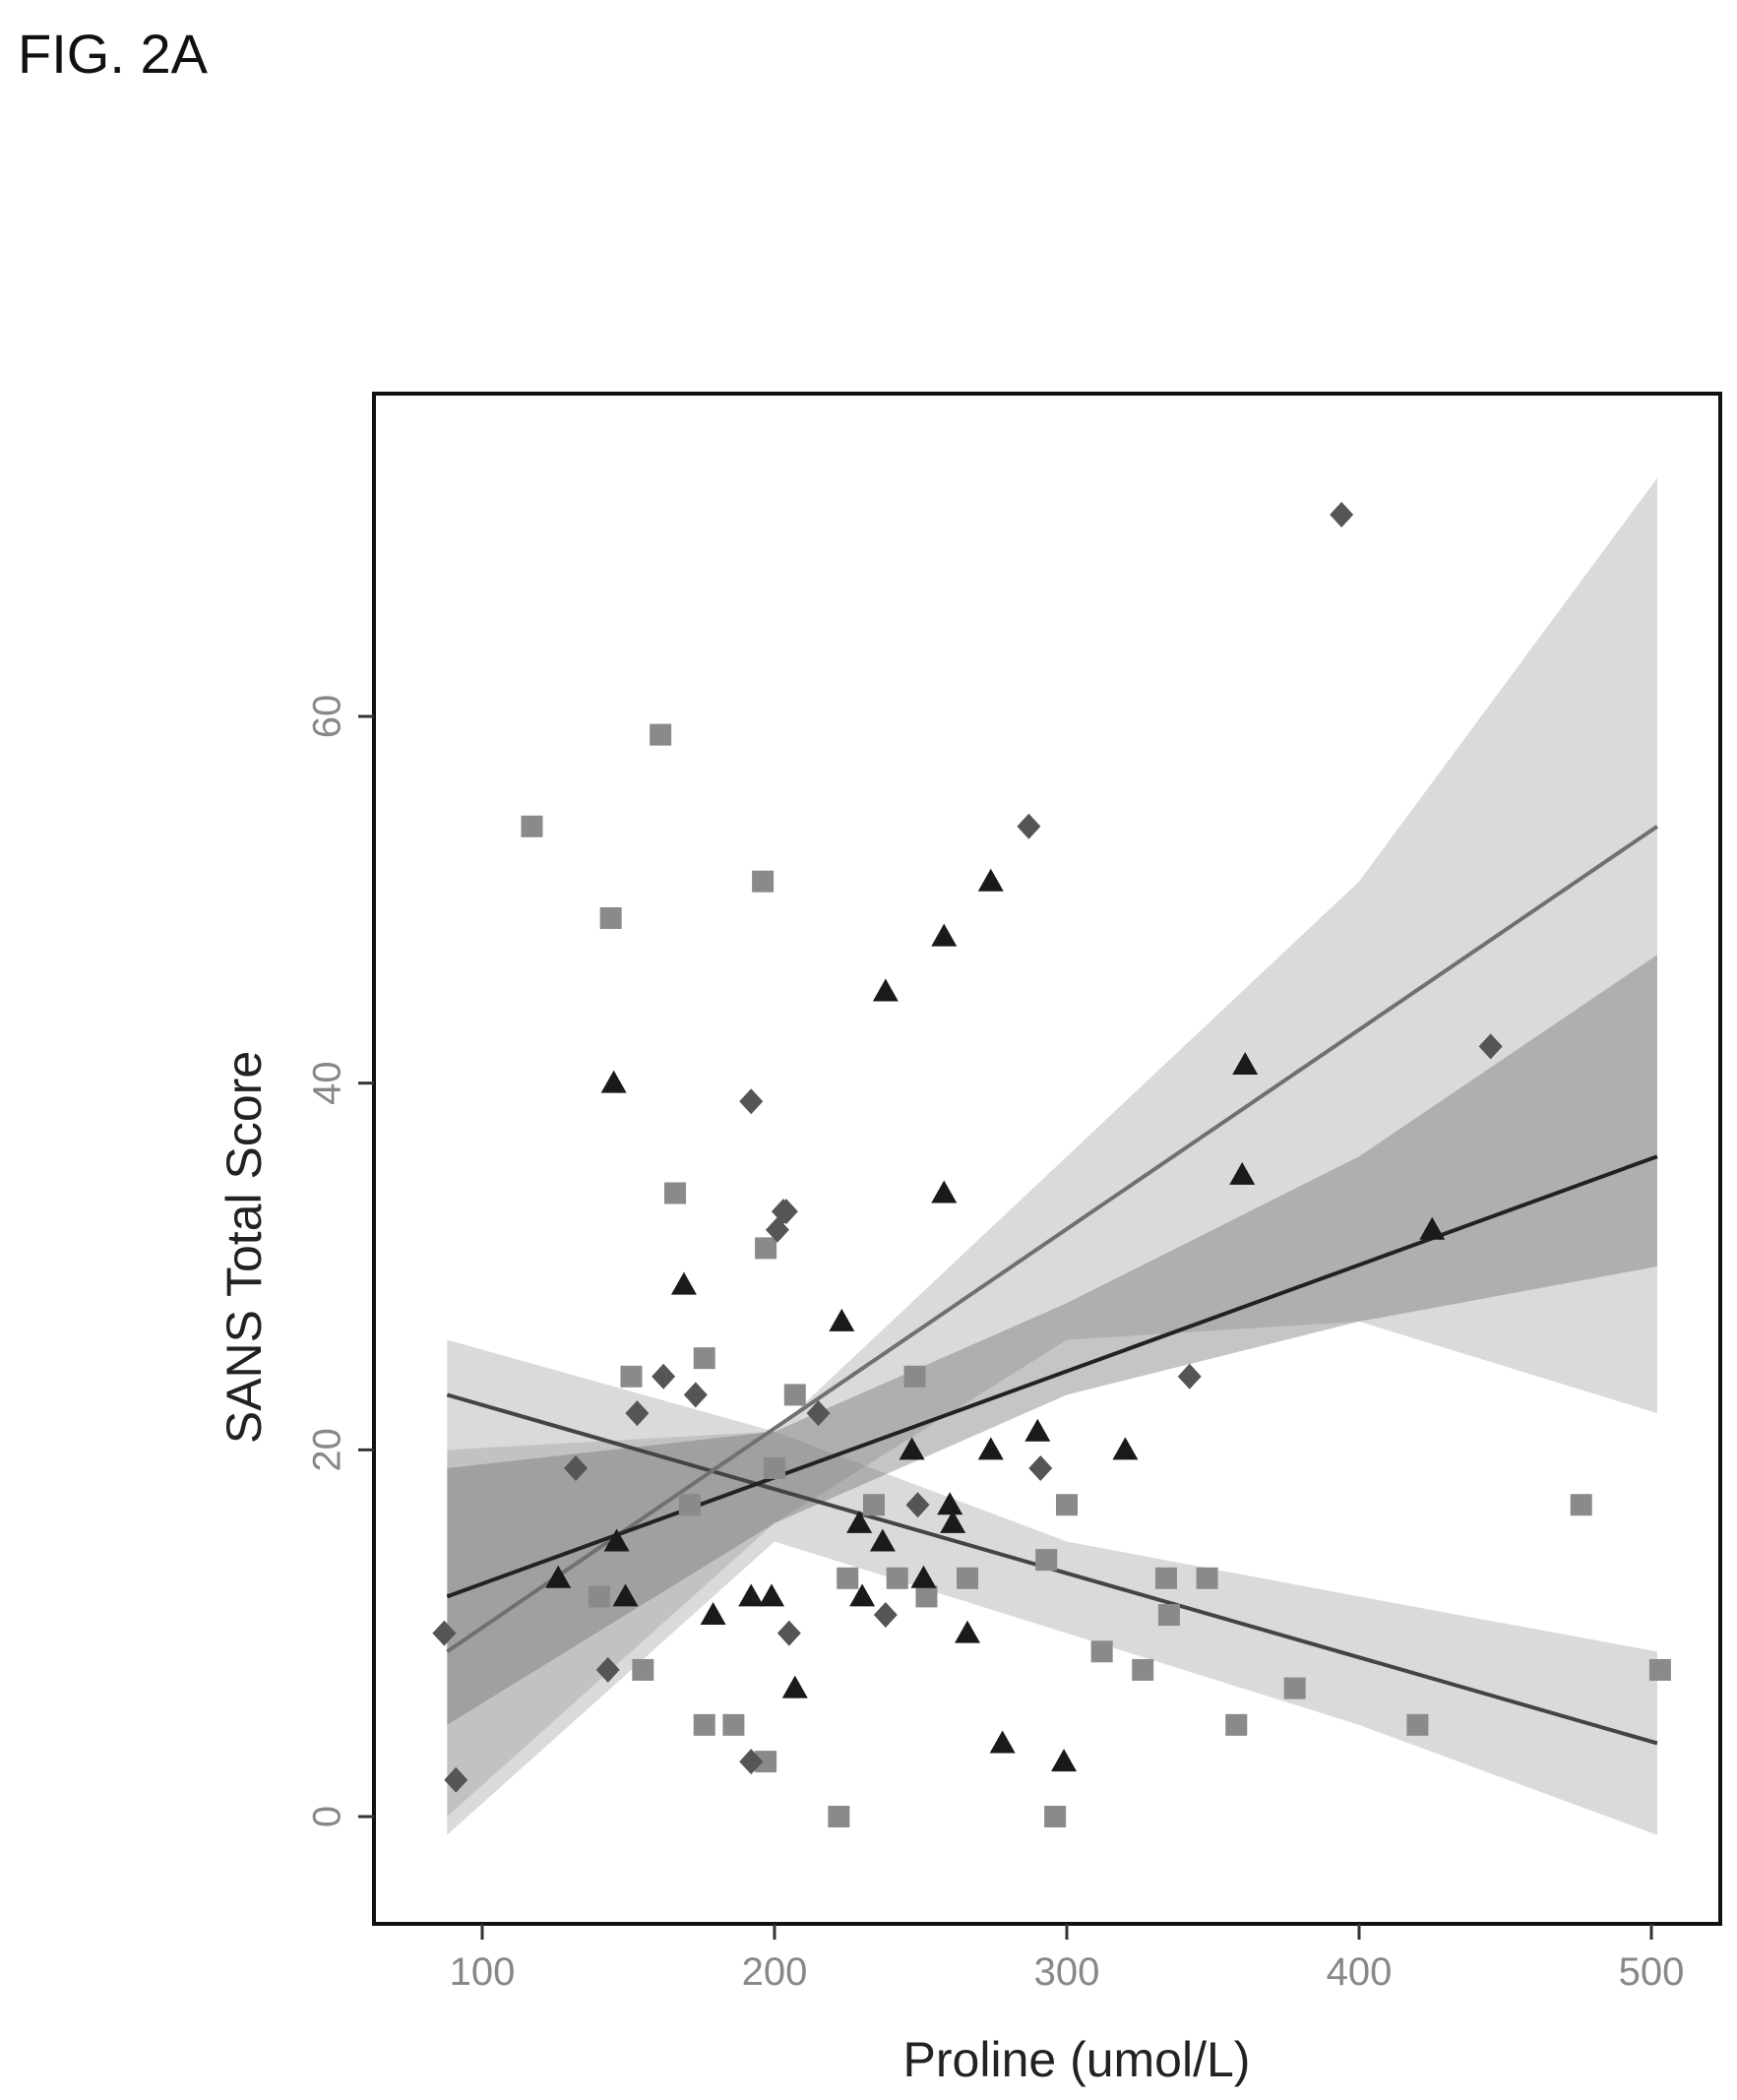 The width and height of the screenshot is (1737, 2100). I want to click on y-tick-label: 0, so click(327, 1816).